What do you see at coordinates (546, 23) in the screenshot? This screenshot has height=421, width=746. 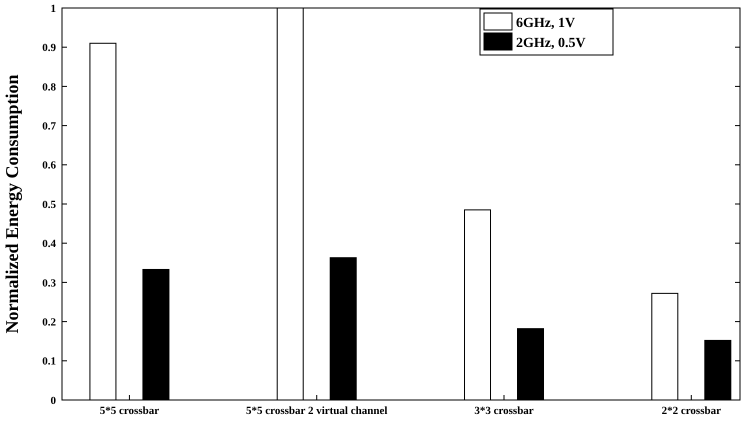 I see `legend-label: 6GHz, 1V` at bounding box center [546, 23].